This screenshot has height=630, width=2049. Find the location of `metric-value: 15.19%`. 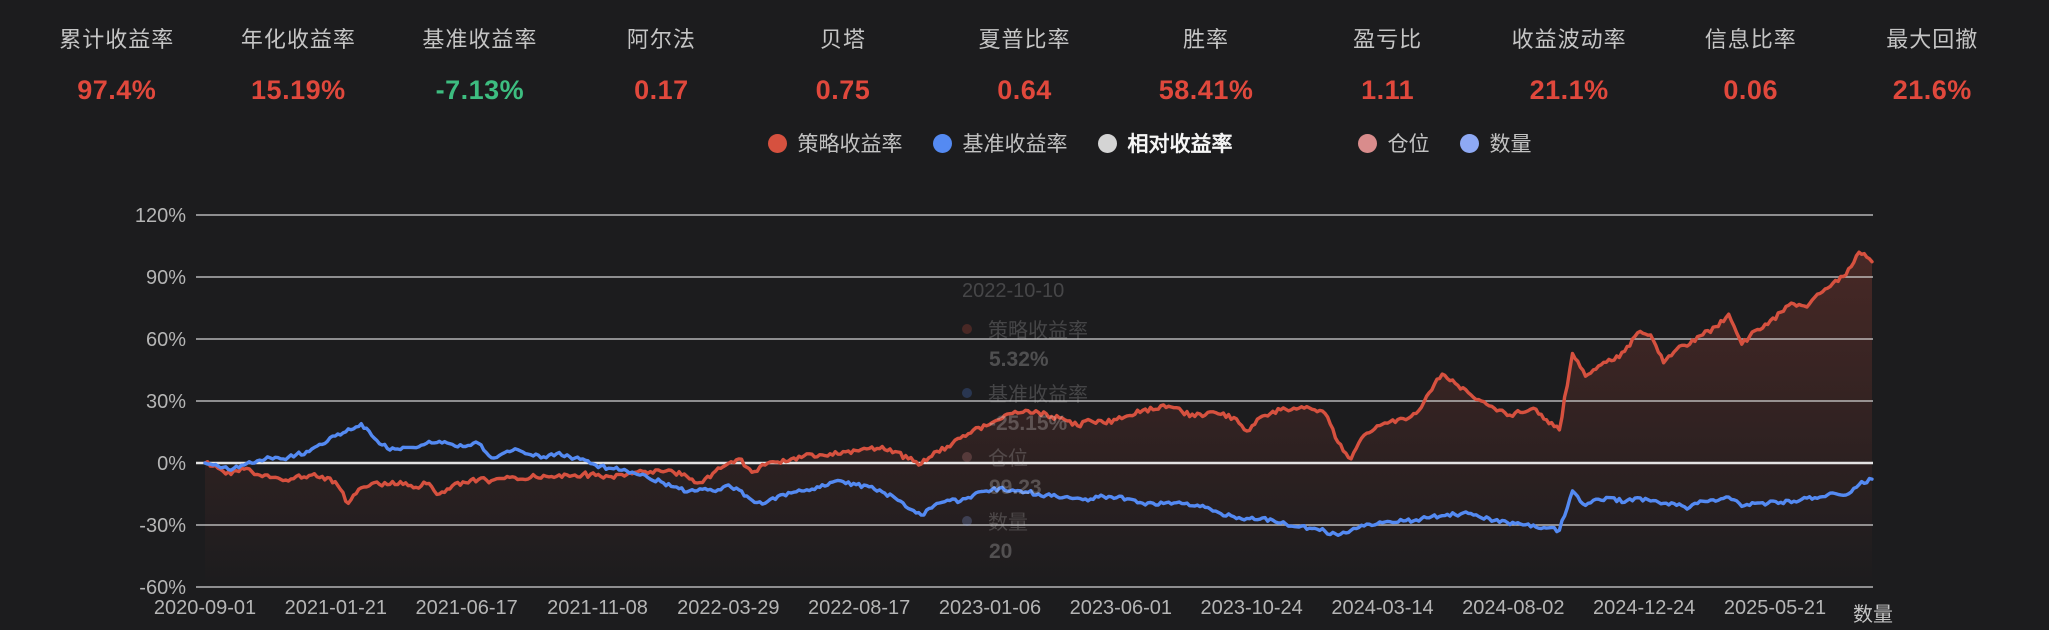

metric-value: 15.19% is located at coordinates (298, 90).